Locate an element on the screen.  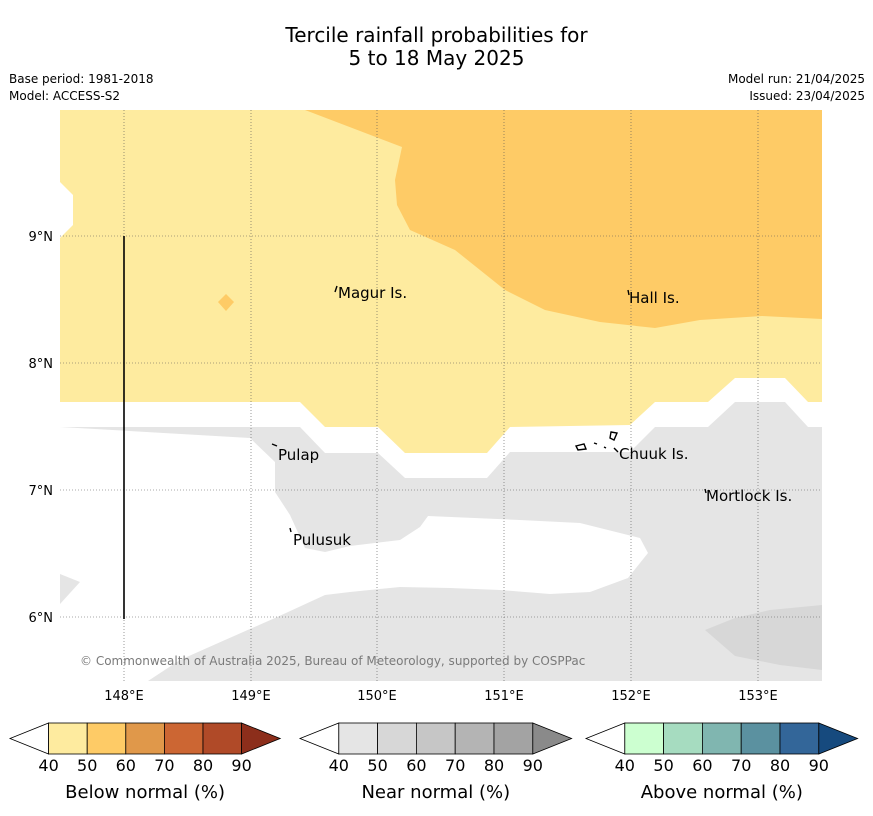
lat-tick-9n: 9°N is located at coordinates (41, 237).